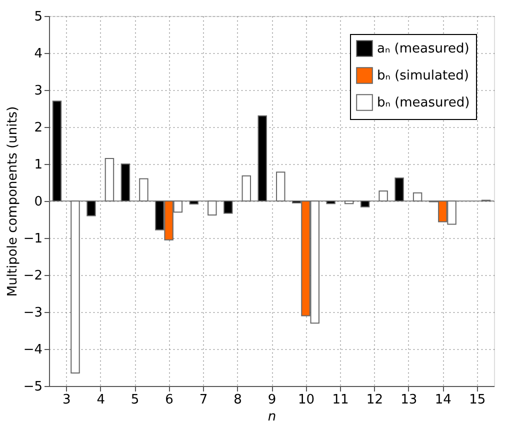 The height and width of the screenshot is (431, 526). Describe the element at coordinates (32, 276) in the screenshot. I see `y-tick-label: −2` at that location.